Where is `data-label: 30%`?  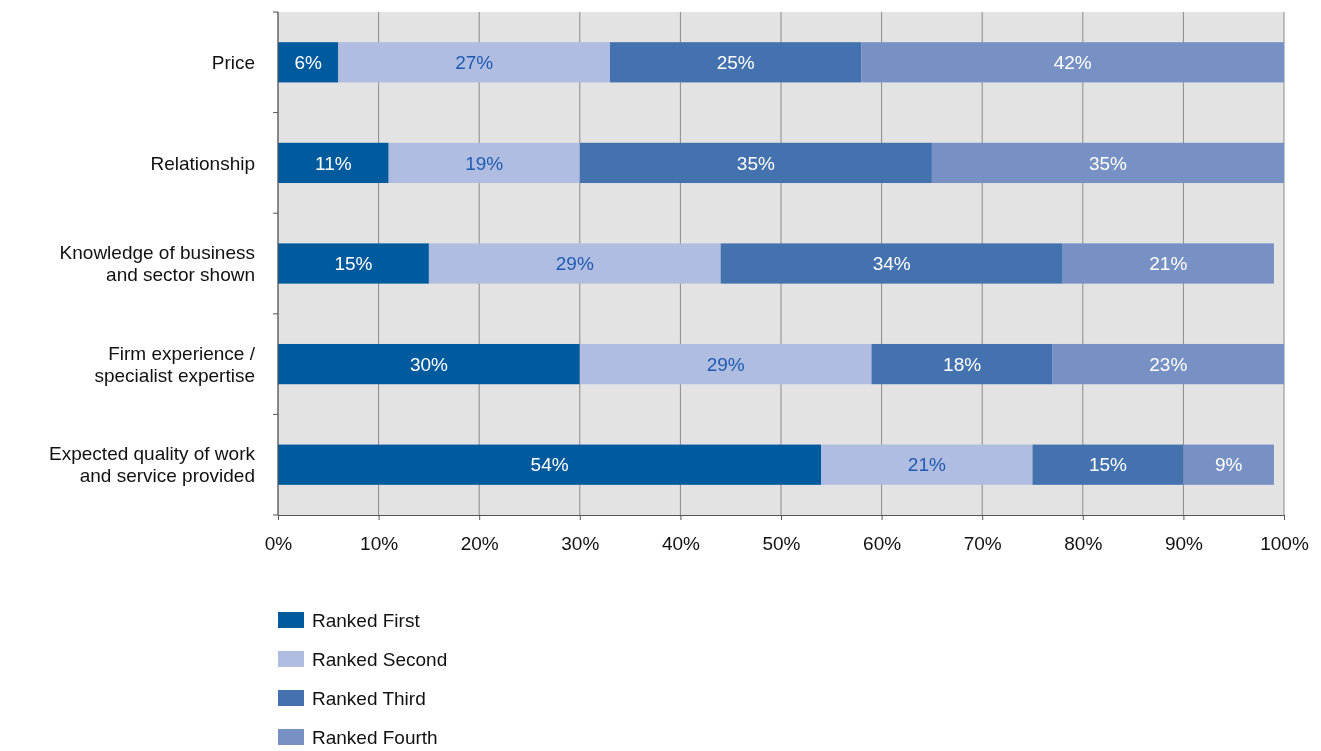 data-label: 30% is located at coordinates (429, 364).